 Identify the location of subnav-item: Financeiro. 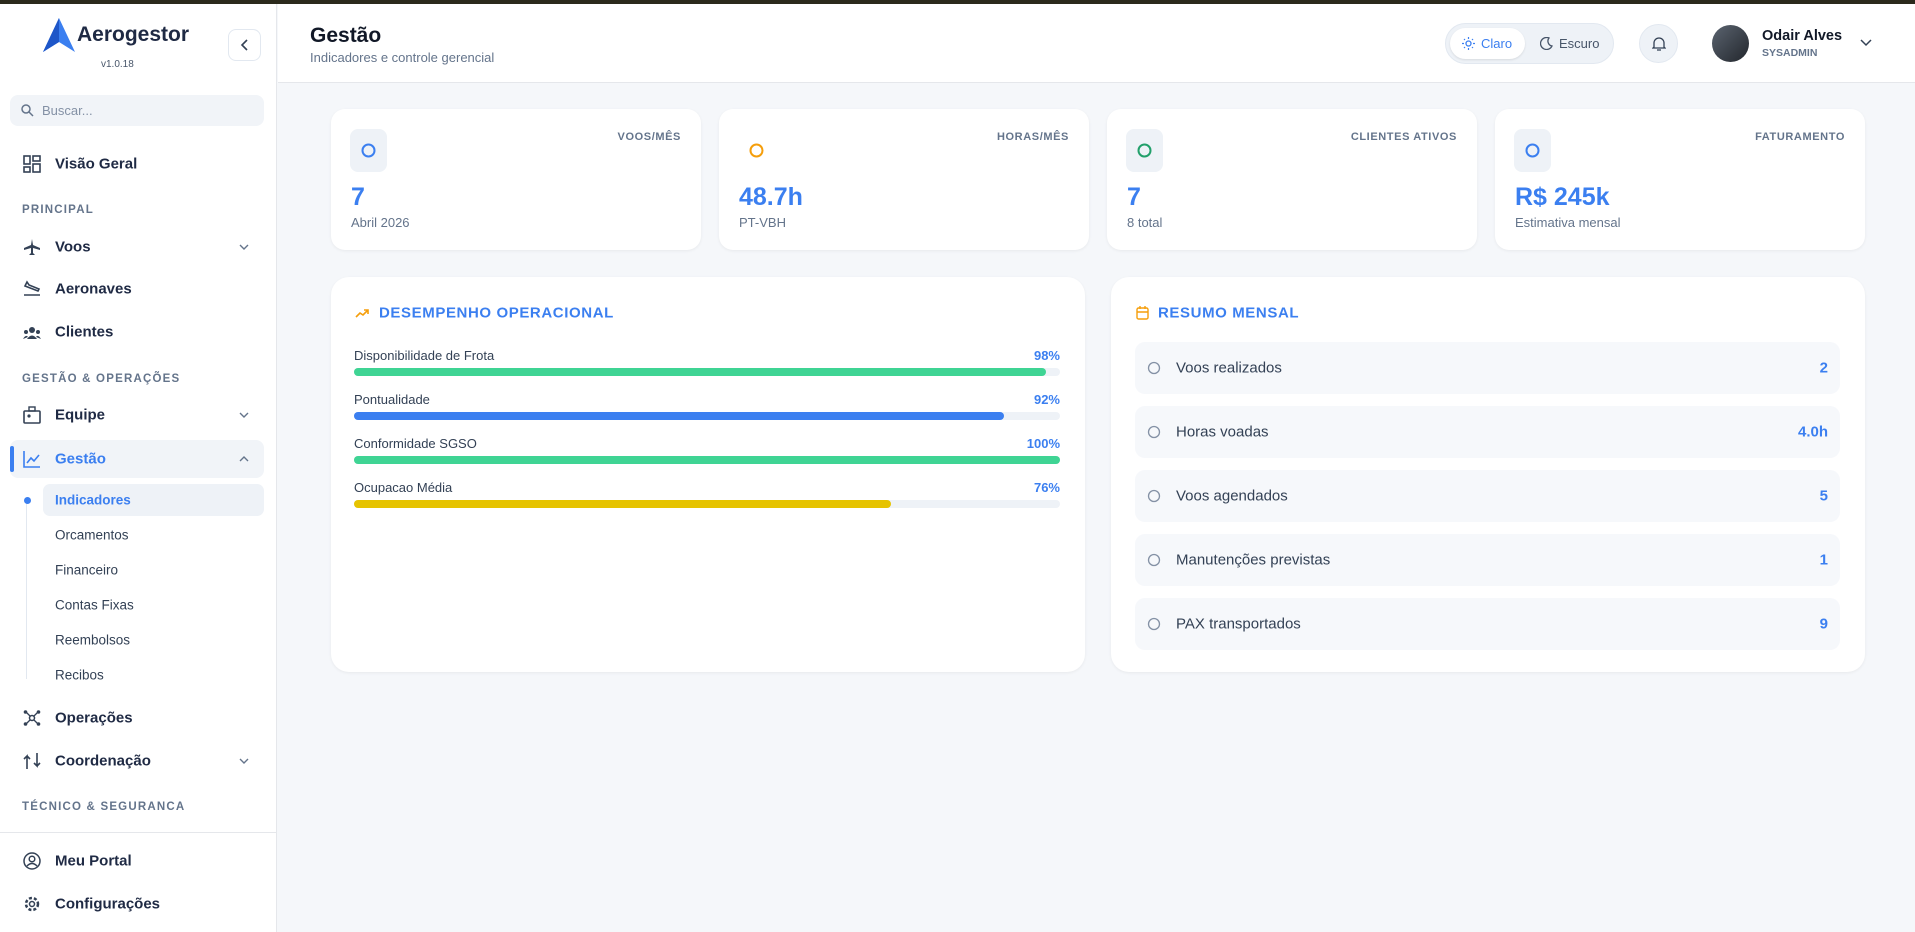
(87, 570).